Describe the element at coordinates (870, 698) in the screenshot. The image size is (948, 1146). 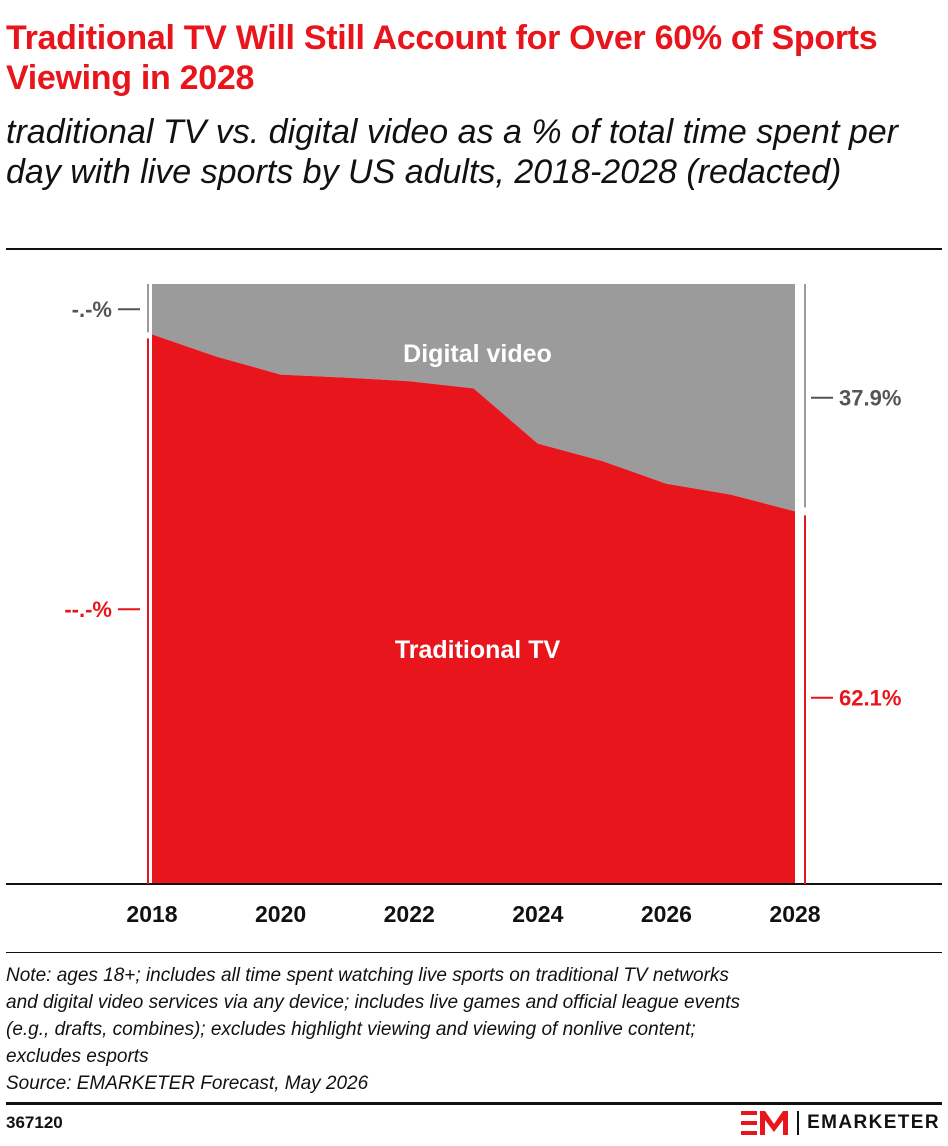
I see `end-value-traditional-tv: 62.1%` at that location.